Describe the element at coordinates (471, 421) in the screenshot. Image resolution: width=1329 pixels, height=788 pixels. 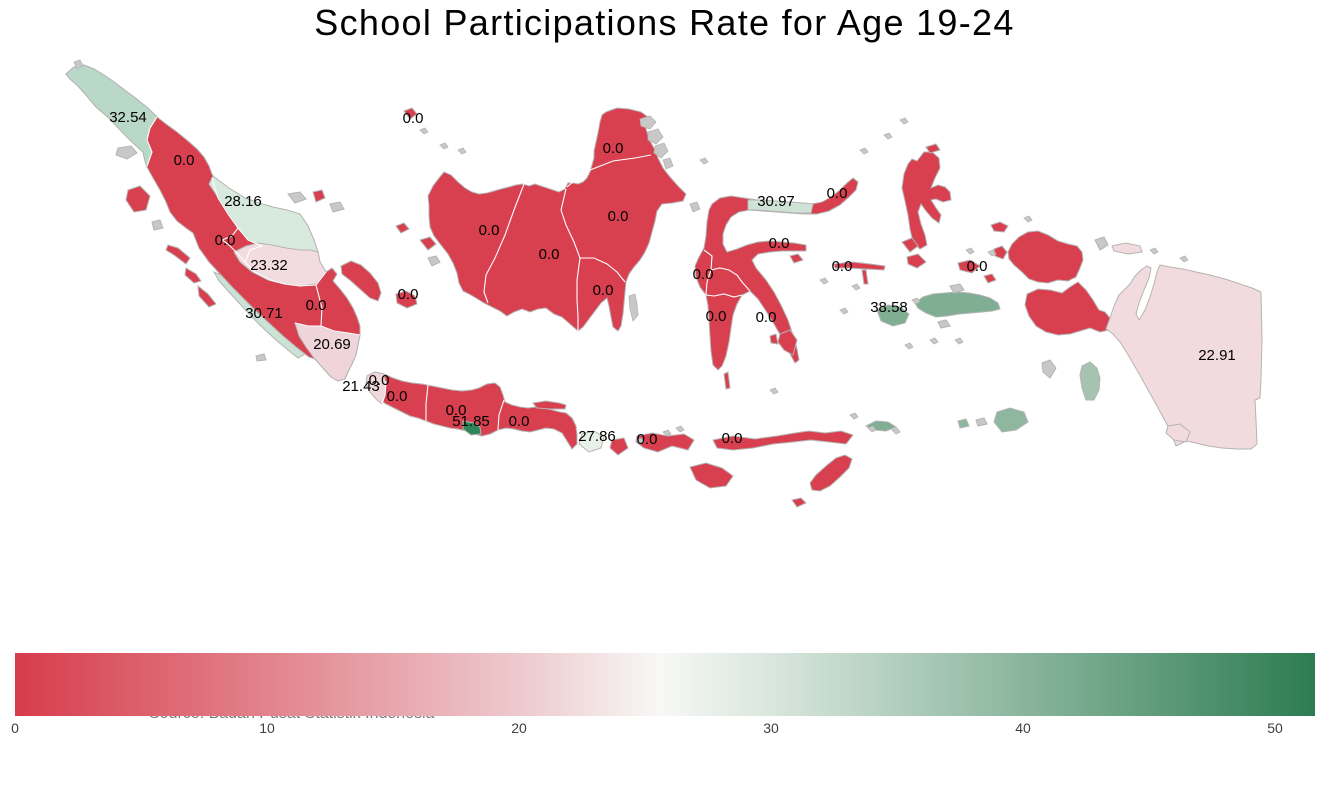
I see `svg-text: 51.85` at that location.